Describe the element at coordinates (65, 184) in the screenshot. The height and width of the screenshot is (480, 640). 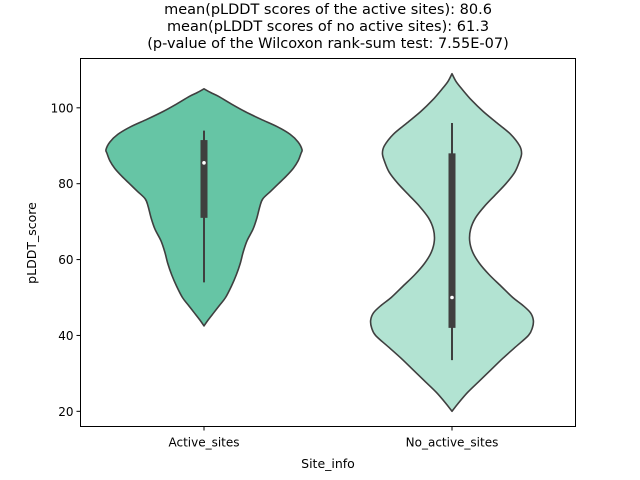
I see `y-tick-label: 80` at that location.